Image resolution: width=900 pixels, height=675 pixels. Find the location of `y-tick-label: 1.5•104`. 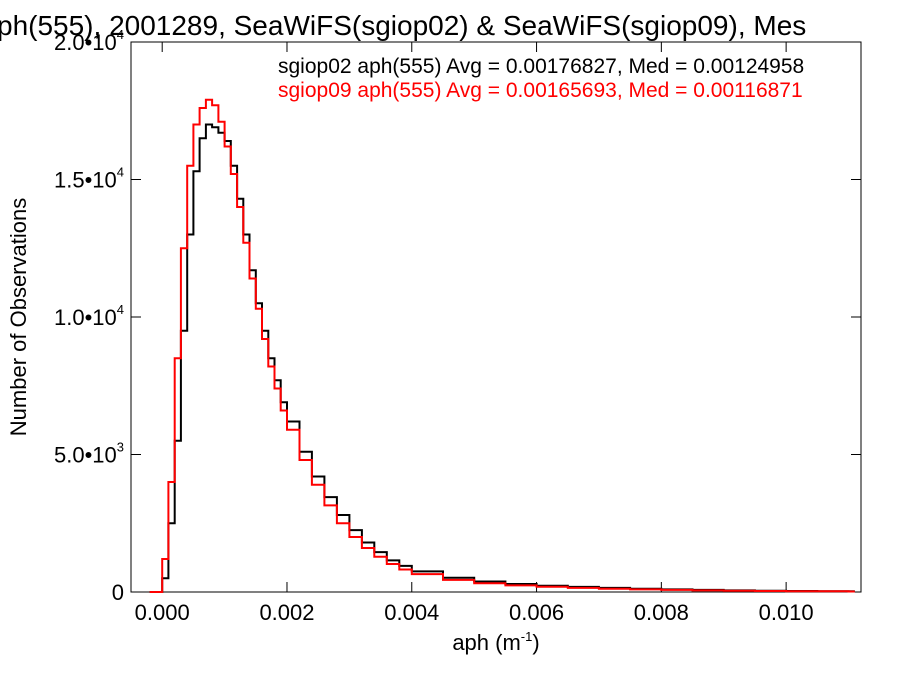

y-tick-label: 1.5•104 is located at coordinates (89, 179).